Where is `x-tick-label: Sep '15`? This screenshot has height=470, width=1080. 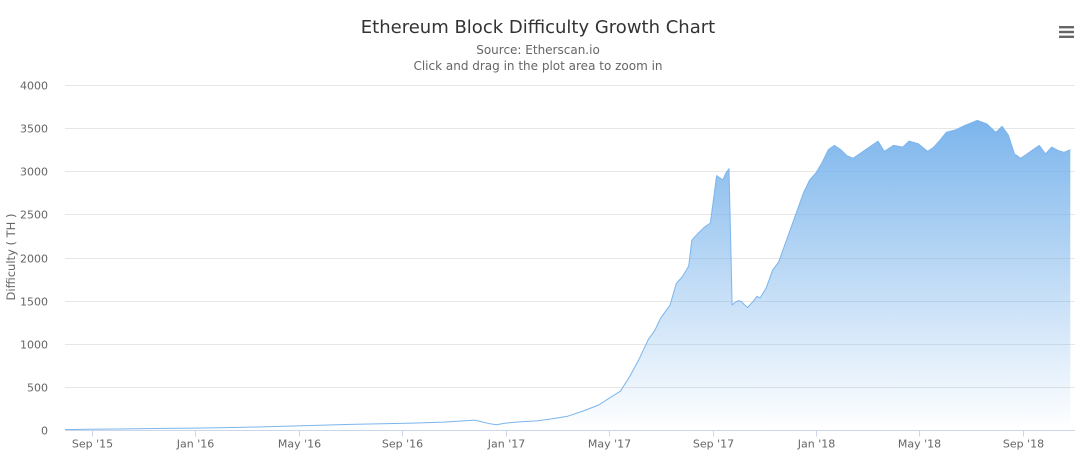
x-tick-label: Sep '15 is located at coordinates (92, 444).